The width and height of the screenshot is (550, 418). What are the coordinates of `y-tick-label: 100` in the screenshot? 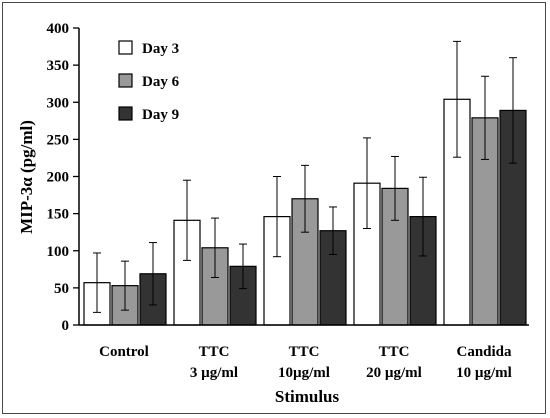 It's located at (58, 252).